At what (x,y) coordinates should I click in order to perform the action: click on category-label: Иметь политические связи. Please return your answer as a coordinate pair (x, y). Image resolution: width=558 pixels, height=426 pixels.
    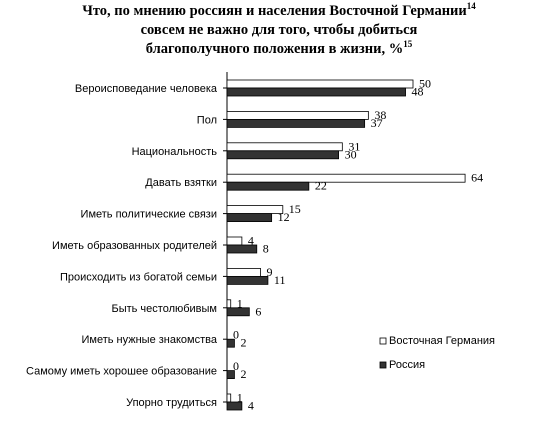
    Looking at the image, I should click on (149, 215).